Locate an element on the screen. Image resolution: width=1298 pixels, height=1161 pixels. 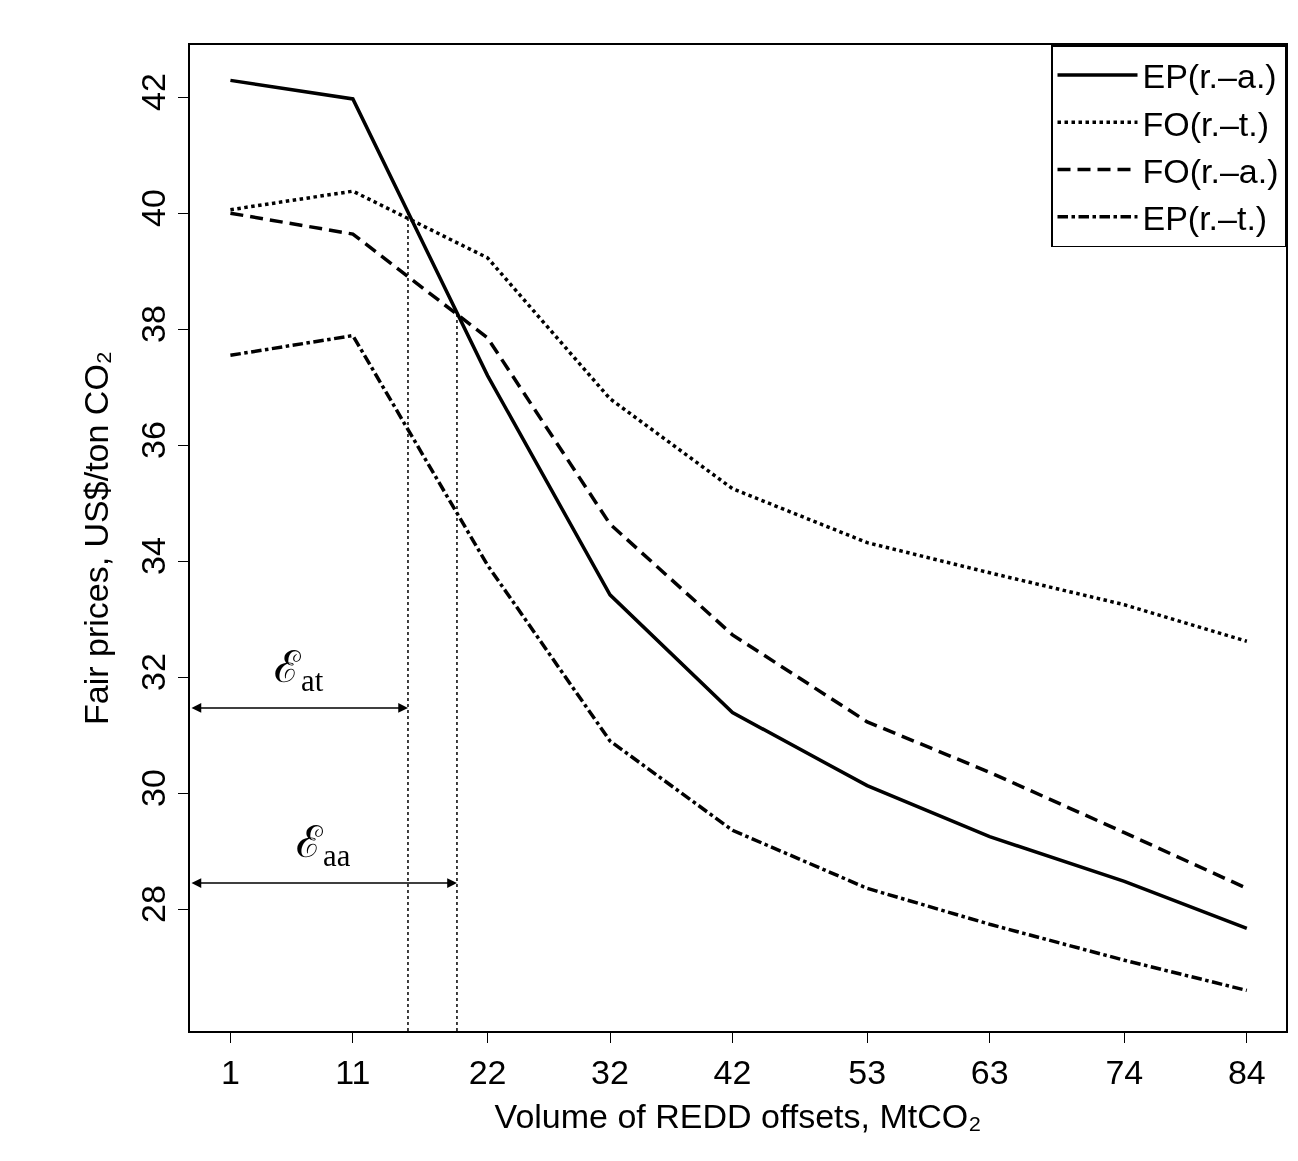
y-tick-label: 38 is located at coordinates (152, 324).